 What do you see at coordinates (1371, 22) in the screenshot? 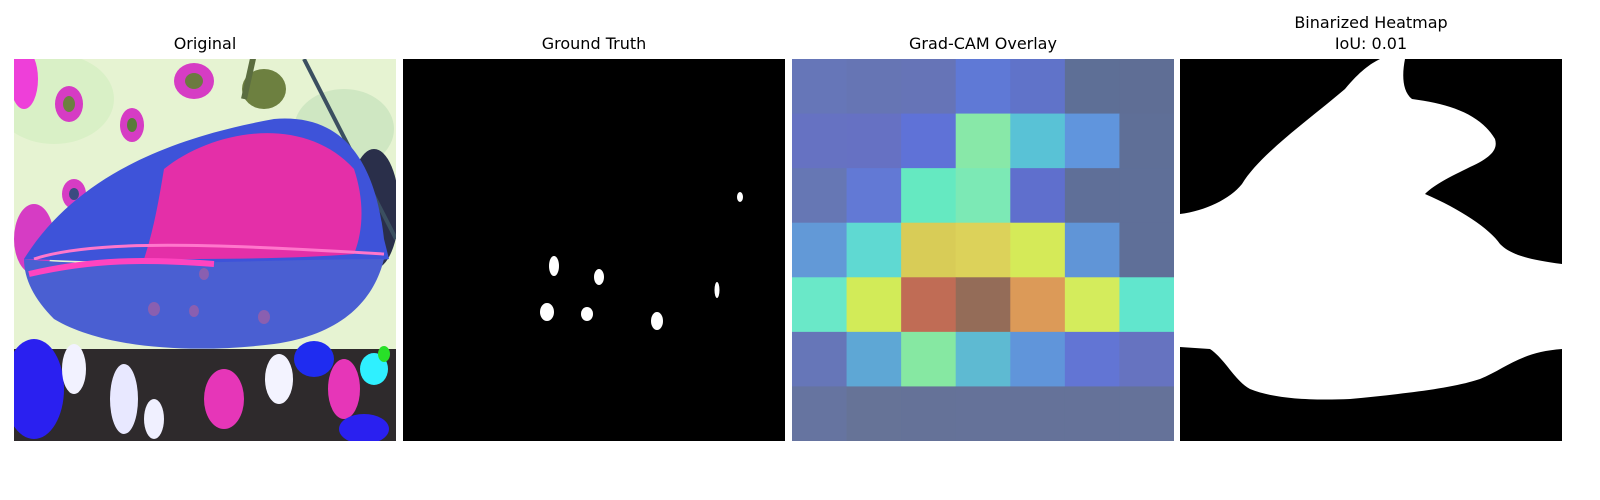
I see `panel-title-binarized-heatmap: Binarized Heatmap` at bounding box center [1371, 22].